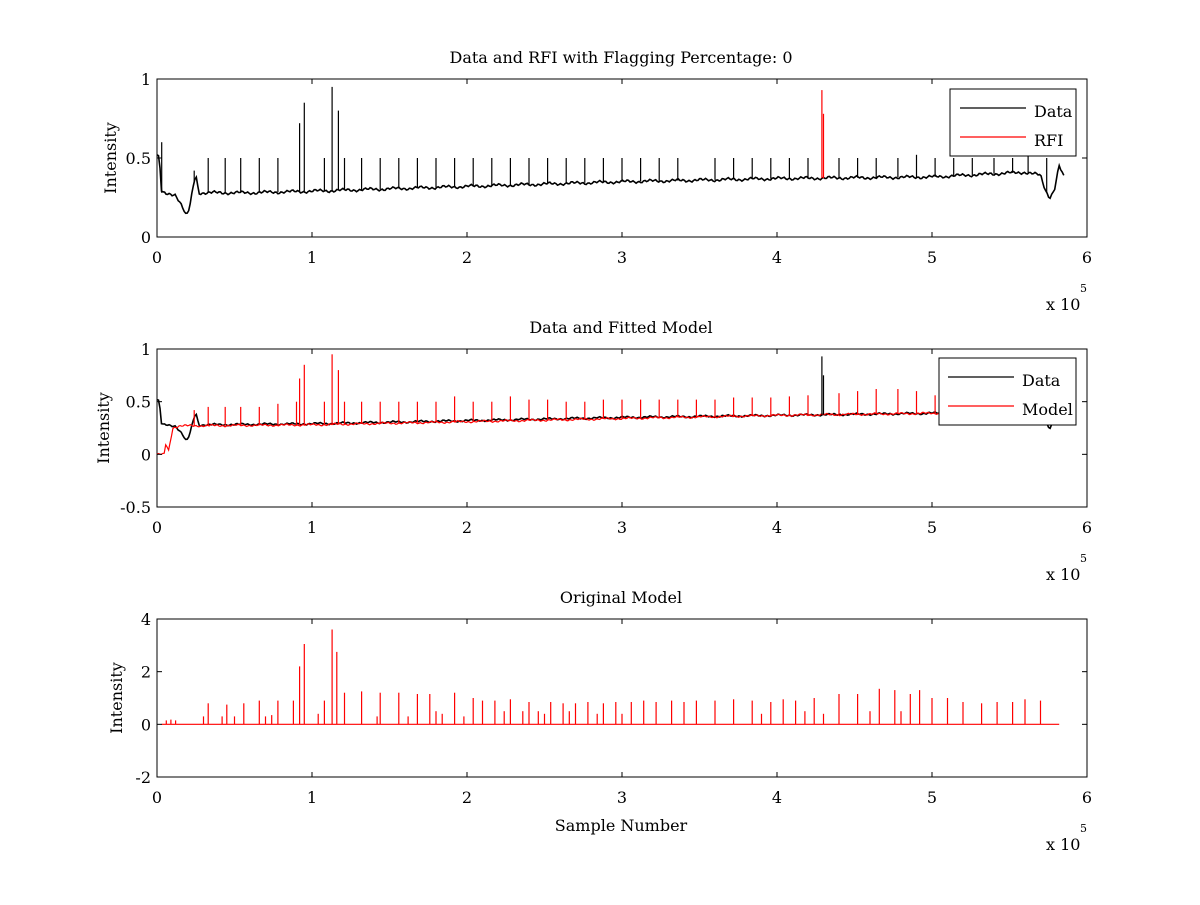 The height and width of the screenshot is (905, 1200). Describe the element at coordinates (116, 698) in the screenshot. I see `subplot-3-ylabel: Intensity` at that location.